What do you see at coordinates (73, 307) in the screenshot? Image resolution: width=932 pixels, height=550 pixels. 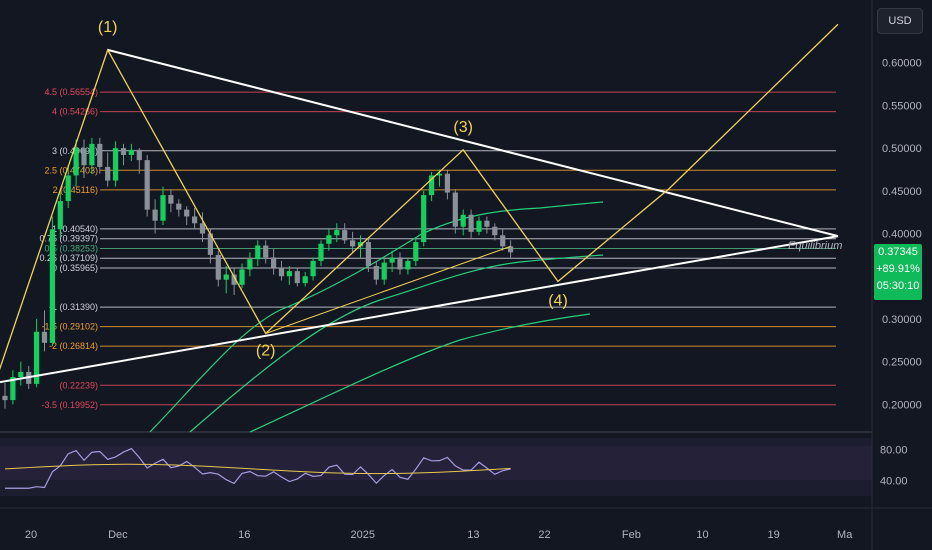 I see `fib-label: -1 (0.31390)` at bounding box center [73, 307].